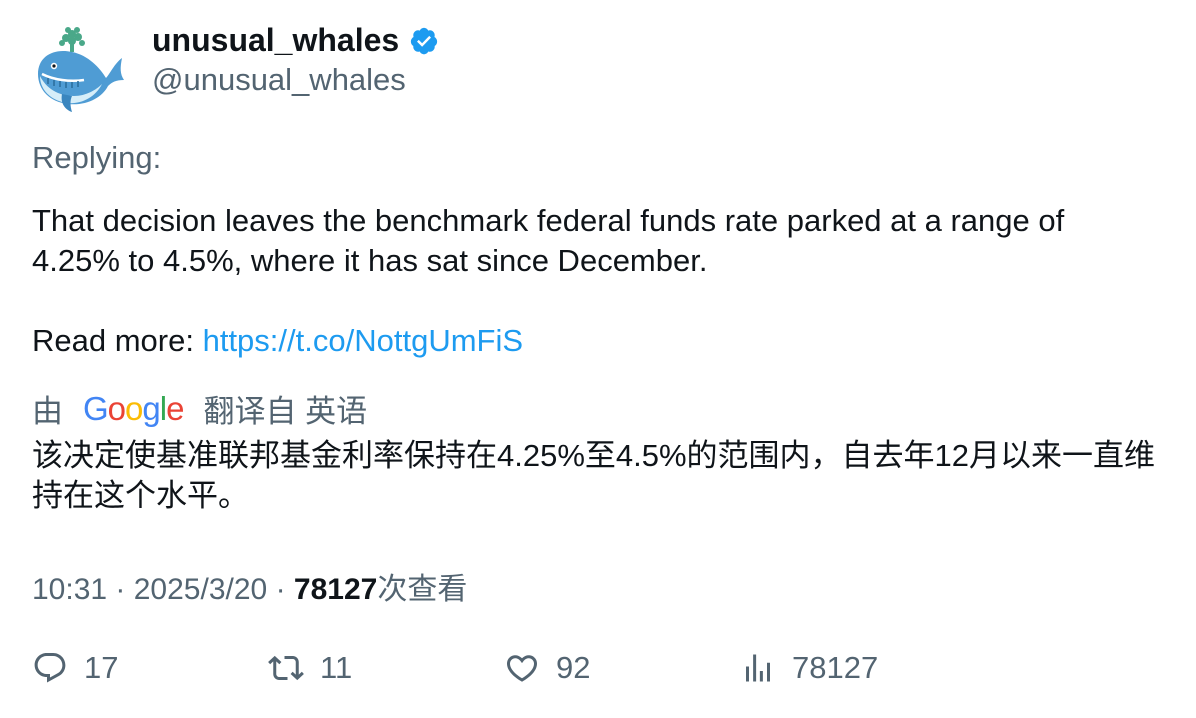 This screenshot has width=1196, height=718. I want to click on google-logo-icon: Google, so click(133, 408).